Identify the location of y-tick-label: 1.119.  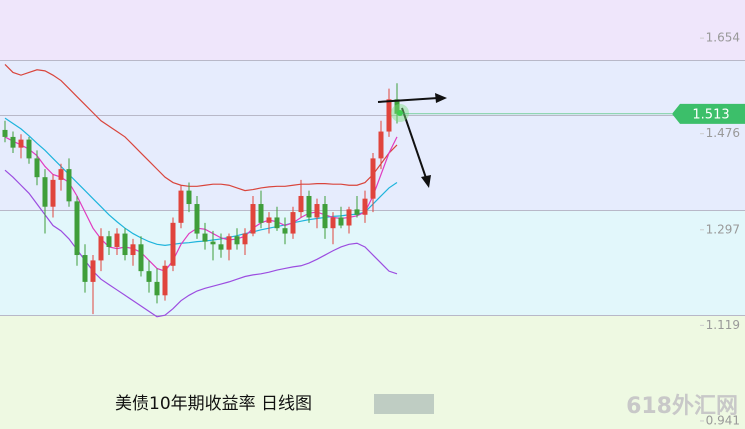
(723, 325).